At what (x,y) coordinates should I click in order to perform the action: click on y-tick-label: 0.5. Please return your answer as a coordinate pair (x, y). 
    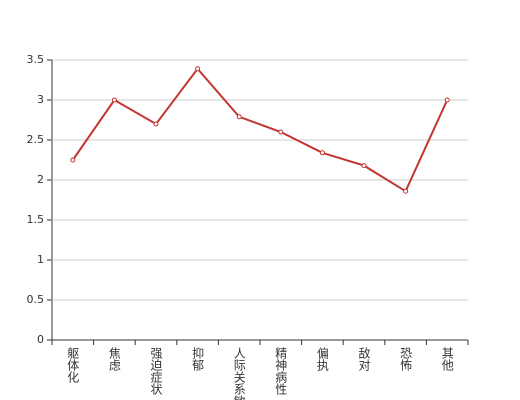
    Looking at the image, I should click on (36, 299).